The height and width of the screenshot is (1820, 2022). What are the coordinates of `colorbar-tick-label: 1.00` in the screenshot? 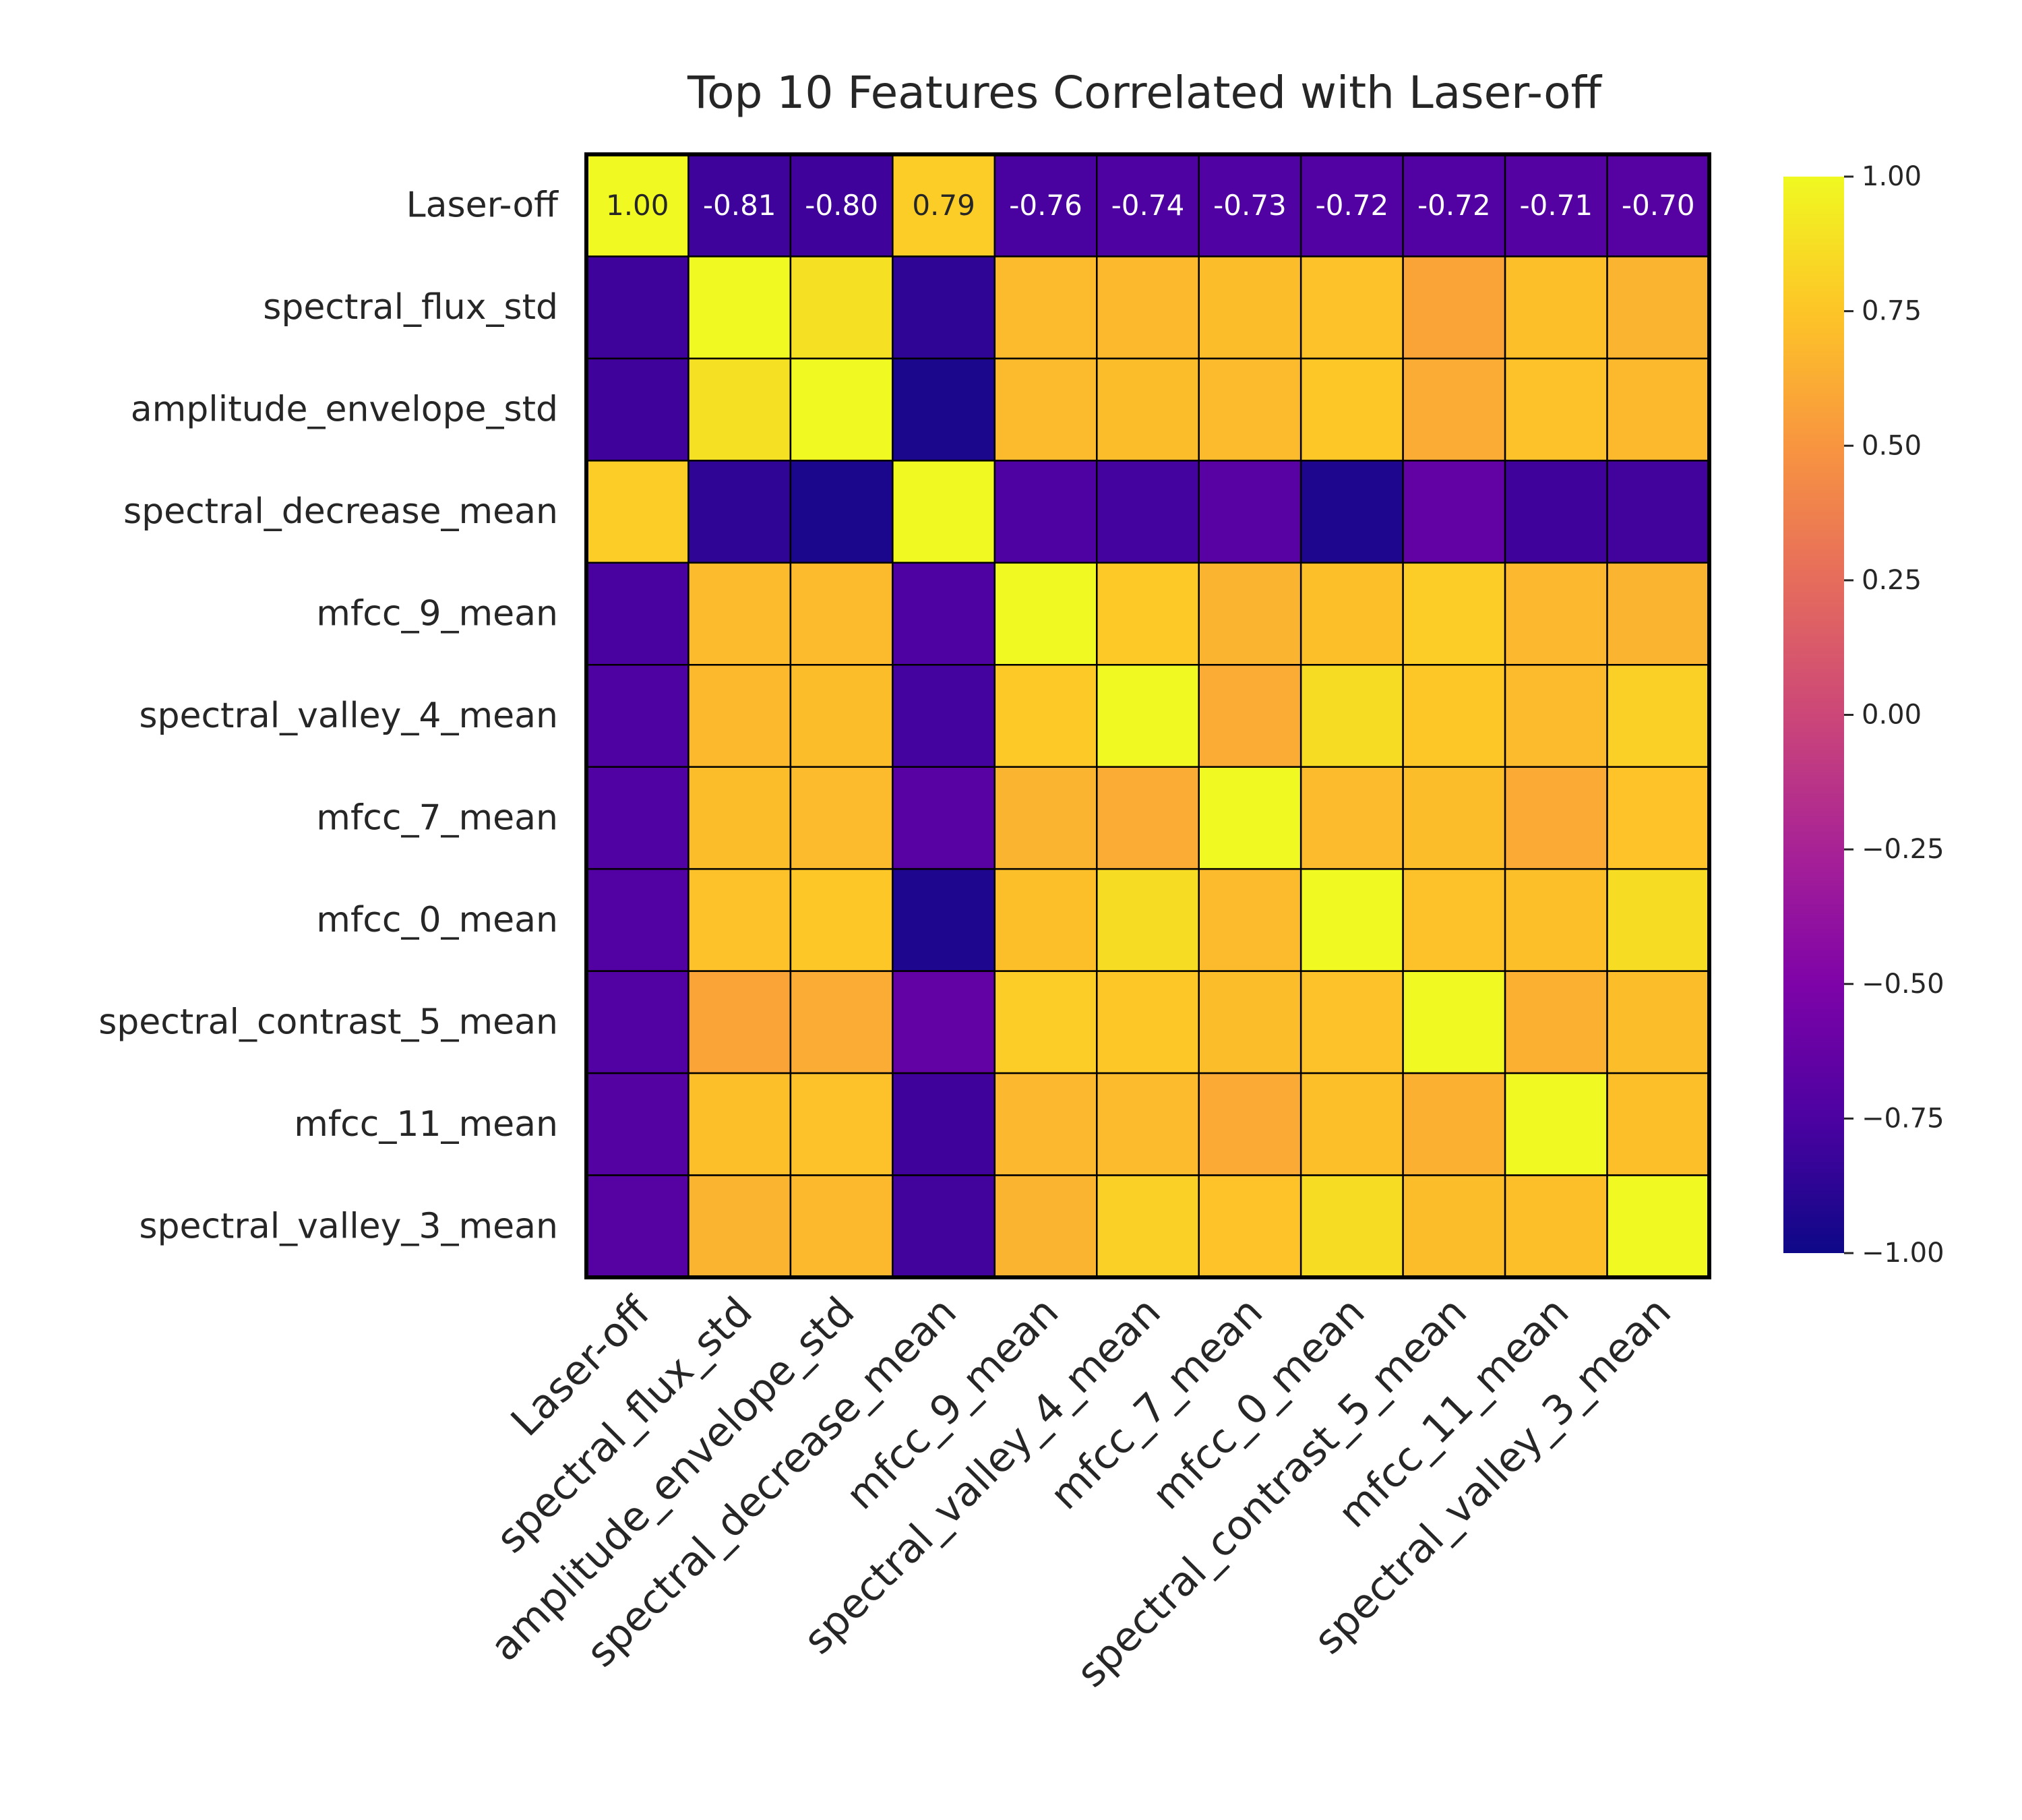 It's located at (1892, 176).